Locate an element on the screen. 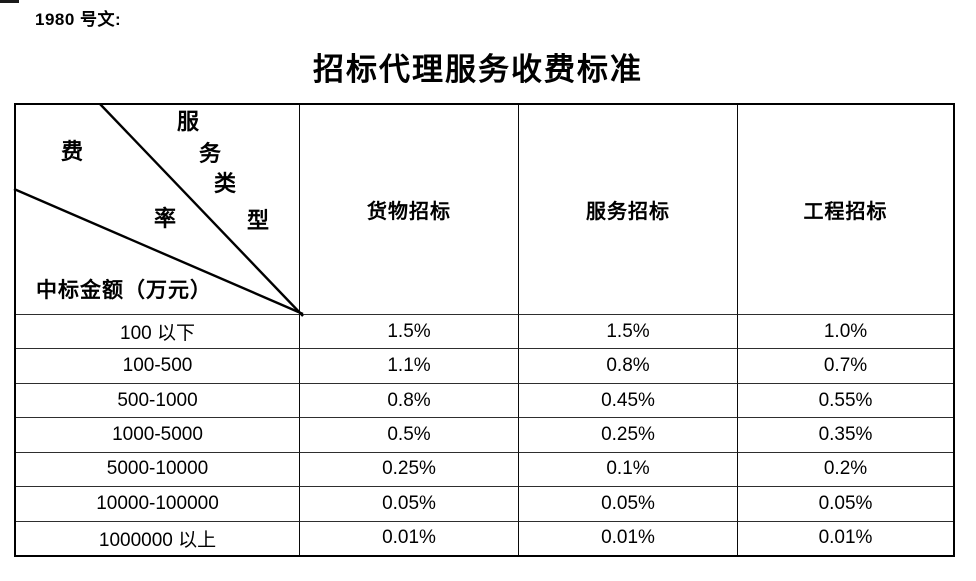 The width and height of the screenshot is (976, 581). corner-header-cell: 服 务 类 型 费 率 中标金额（万元） is located at coordinates (158, 210).